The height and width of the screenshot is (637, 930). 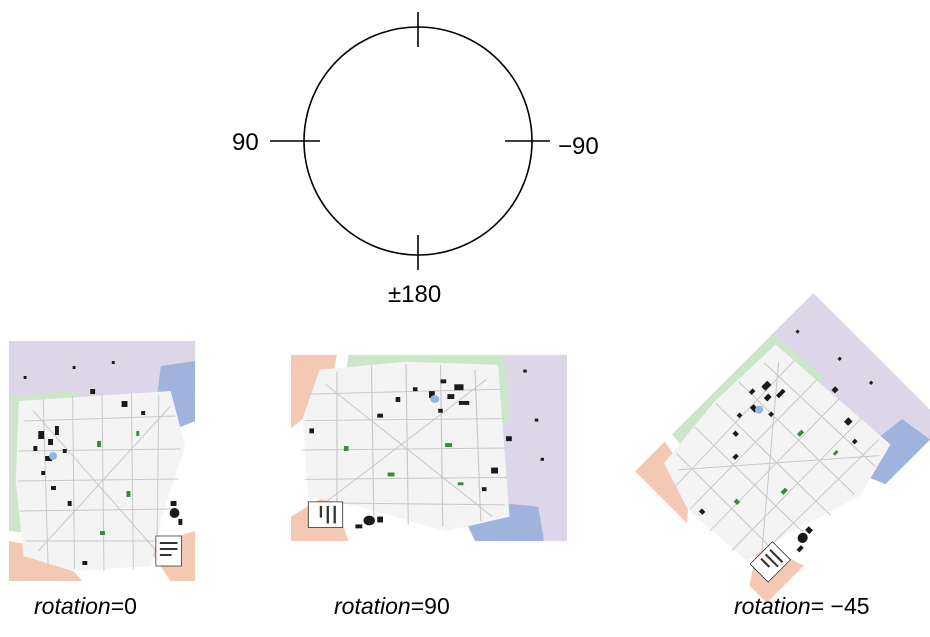 I want to click on caption-value: =90, so click(x=430, y=606).